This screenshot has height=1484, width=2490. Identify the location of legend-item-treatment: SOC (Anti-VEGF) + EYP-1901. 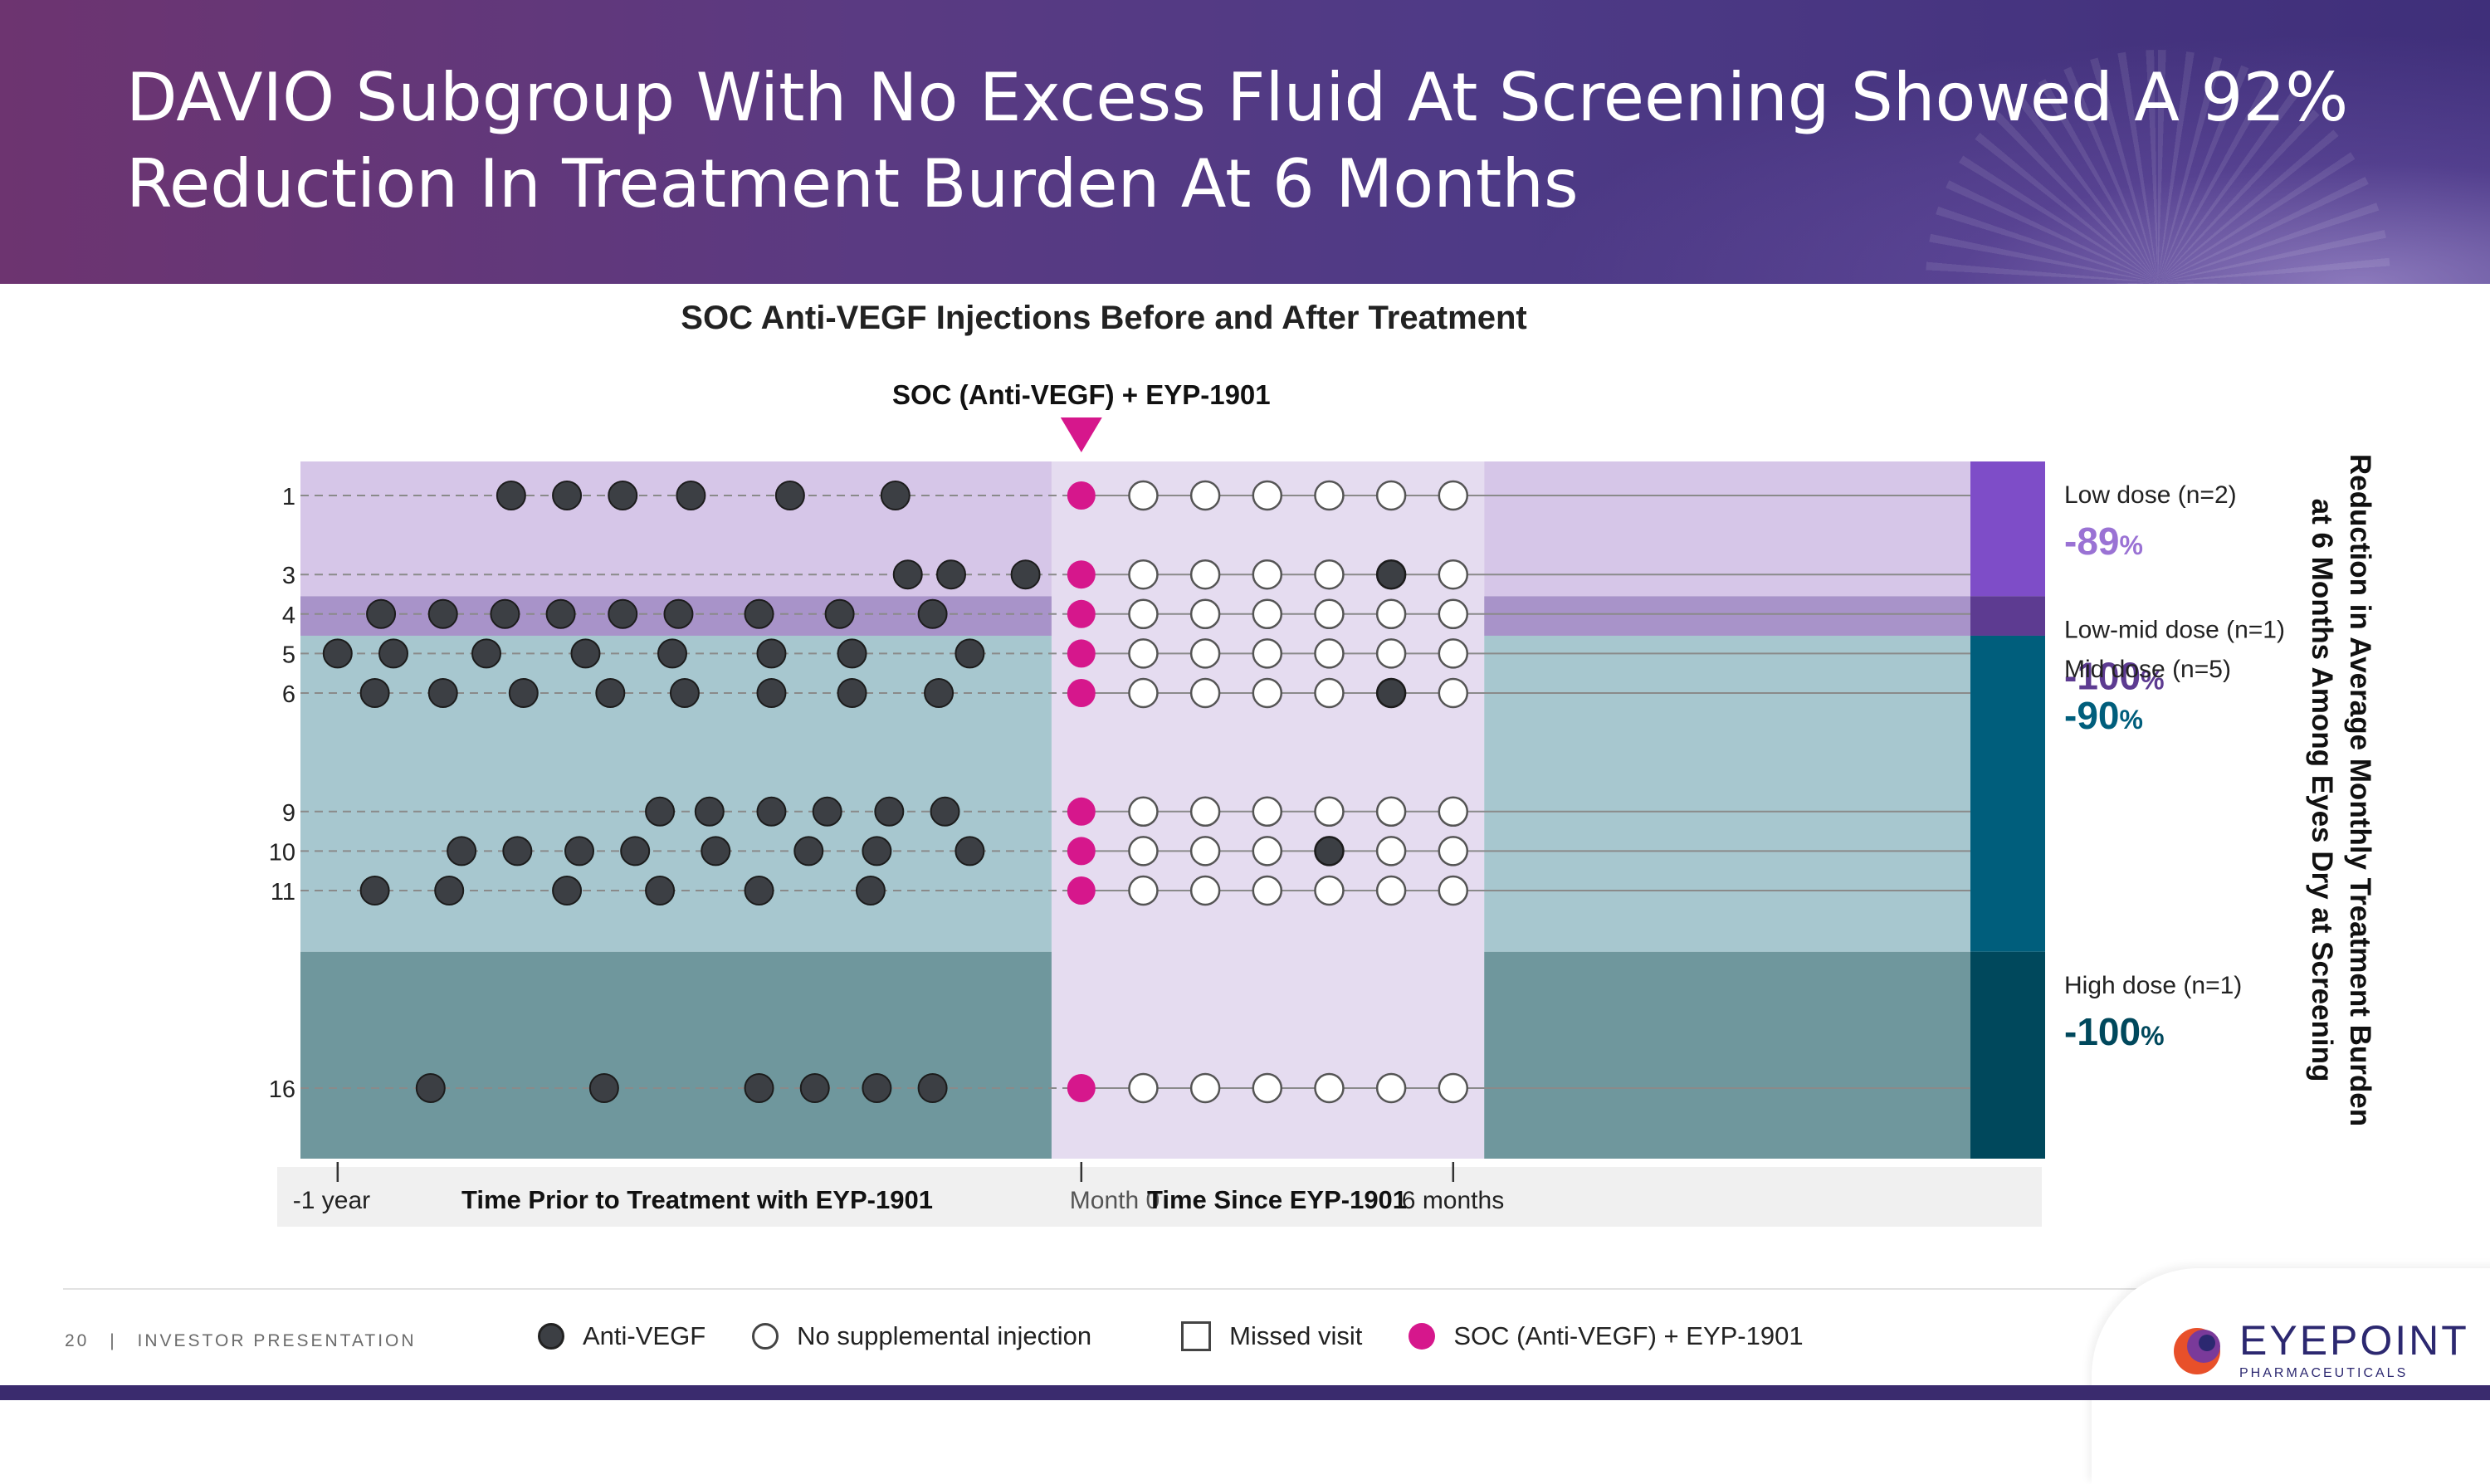
(1607, 1336).